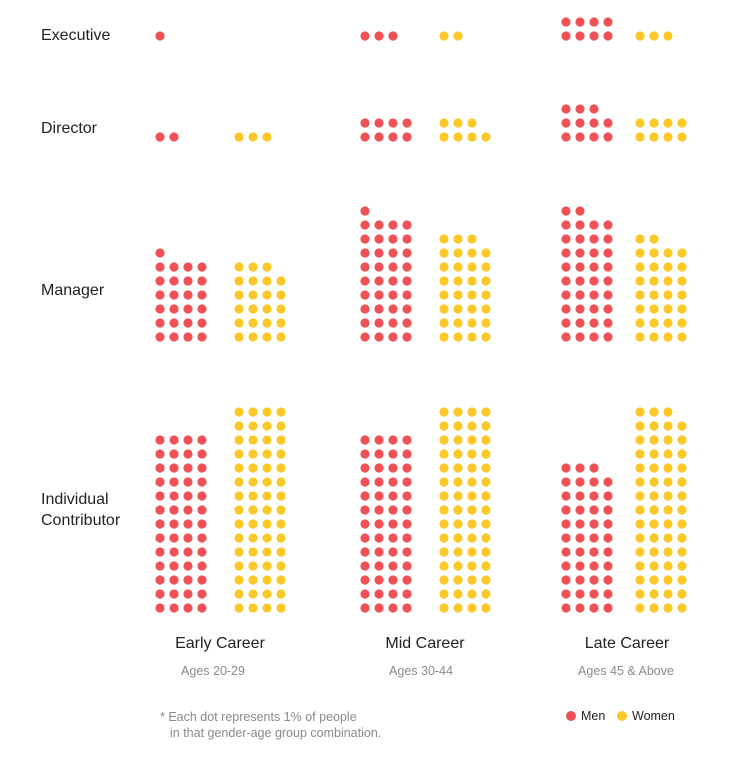 The height and width of the screenshot is (759, 748). What do you see at coordinates (646, 716) in the screenshot?
I see `legend-women: Women` at bounding box center [646, 716].